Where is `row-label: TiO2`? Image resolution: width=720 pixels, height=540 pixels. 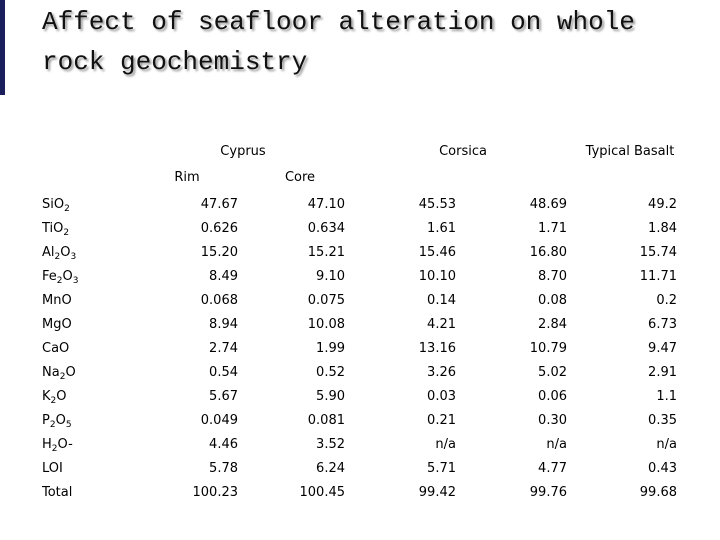 row-label: TiO2 is located at coordinates (55, 231).